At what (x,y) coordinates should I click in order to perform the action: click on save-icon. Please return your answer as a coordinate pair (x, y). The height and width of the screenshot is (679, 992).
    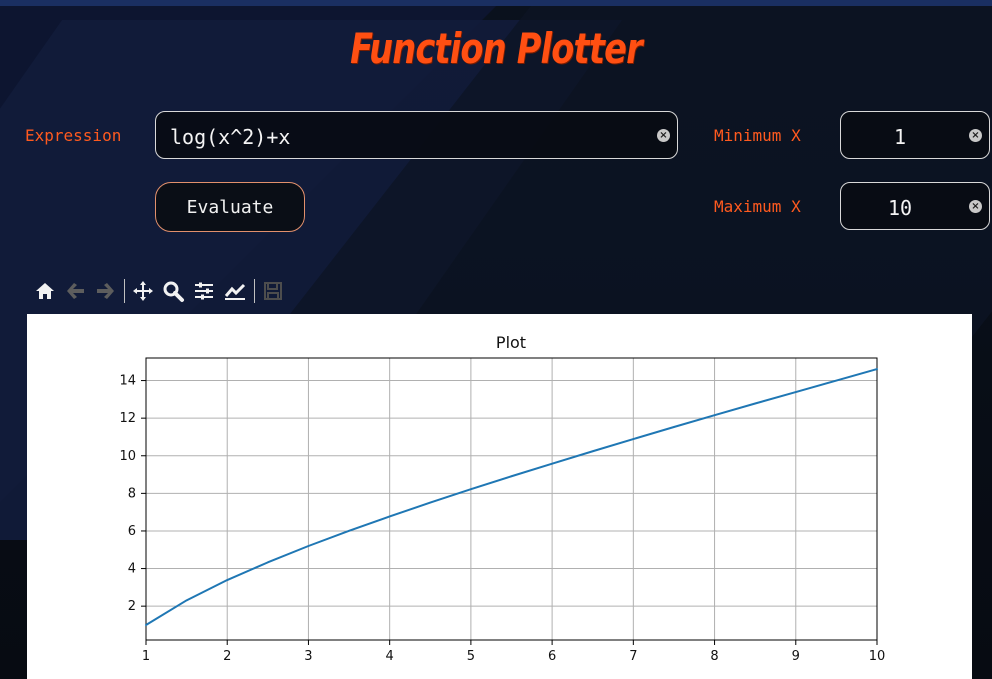
    Looking at the image, I should click on (273, 291).